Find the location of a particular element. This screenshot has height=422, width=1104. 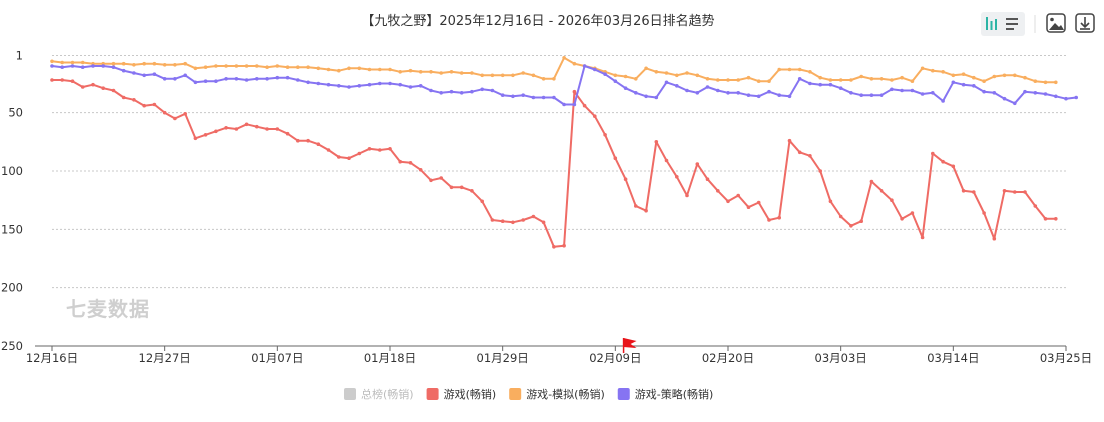

list-icon is located at coordinates (1012, 24).